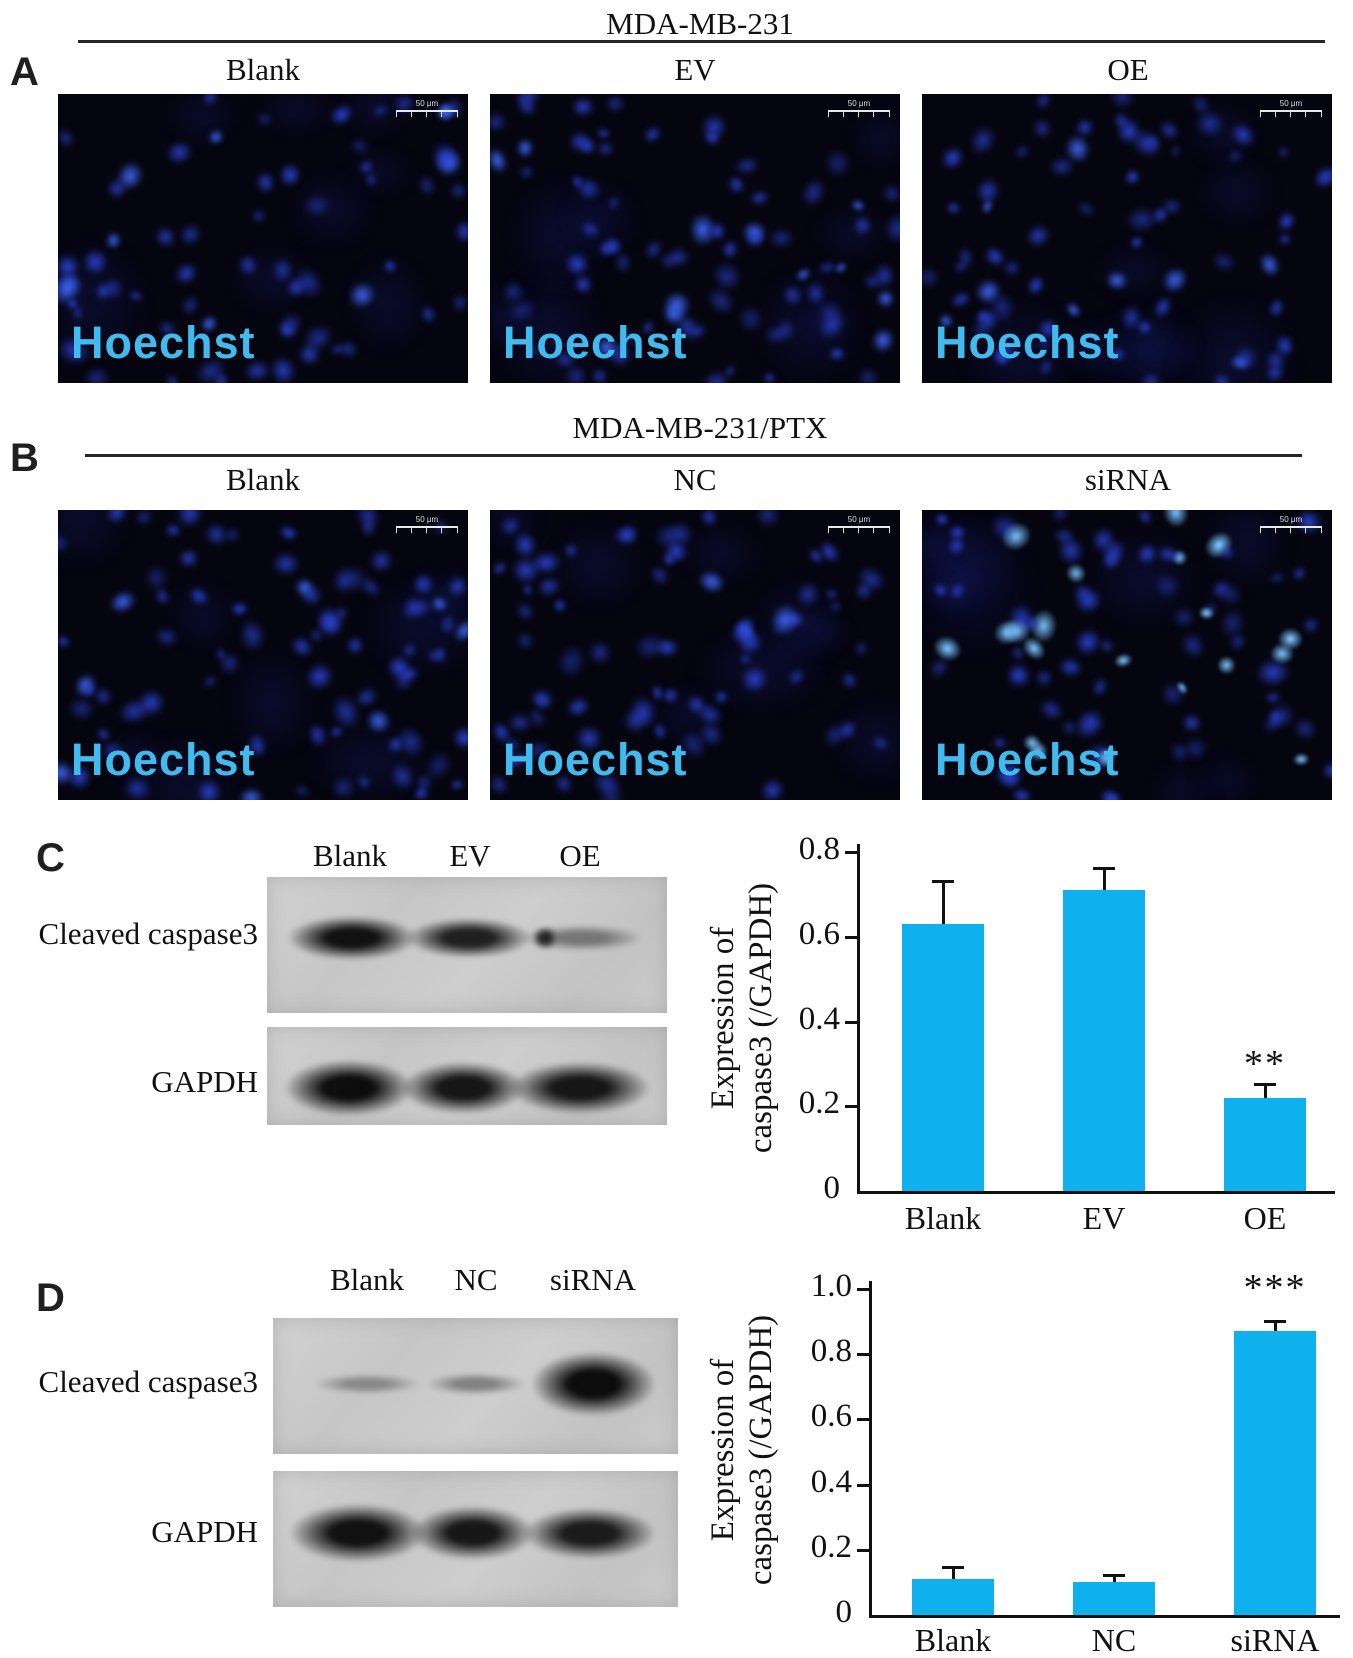  Describe the element at coordinates (742, 1450) in the screenshot. I see `y-axis-label: Expression of caspase3 (/GAPDH)` at that location.